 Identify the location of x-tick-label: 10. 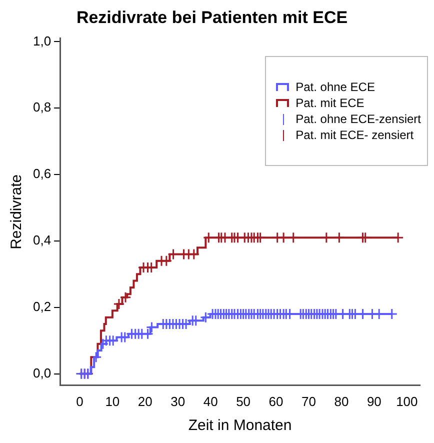
(112, 401).